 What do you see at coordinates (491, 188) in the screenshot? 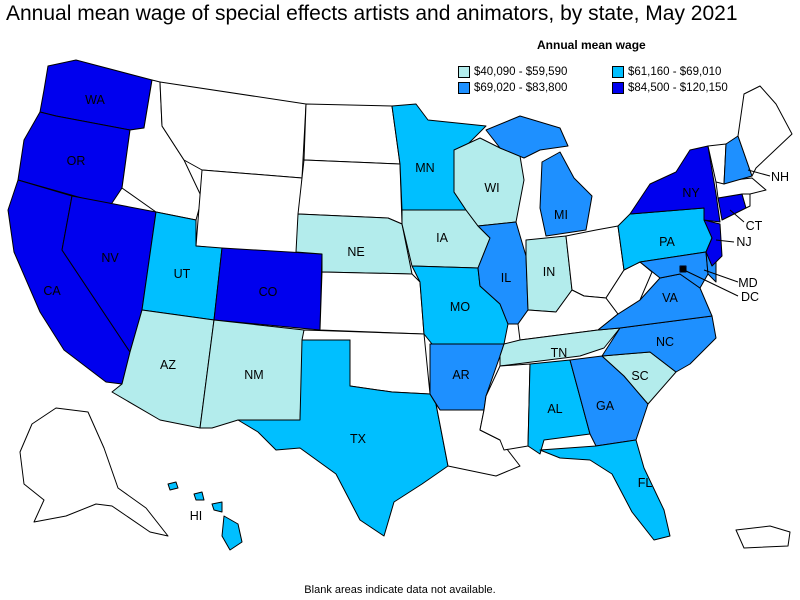
I see `label-wi: WI` at bounding box center [491, 188].